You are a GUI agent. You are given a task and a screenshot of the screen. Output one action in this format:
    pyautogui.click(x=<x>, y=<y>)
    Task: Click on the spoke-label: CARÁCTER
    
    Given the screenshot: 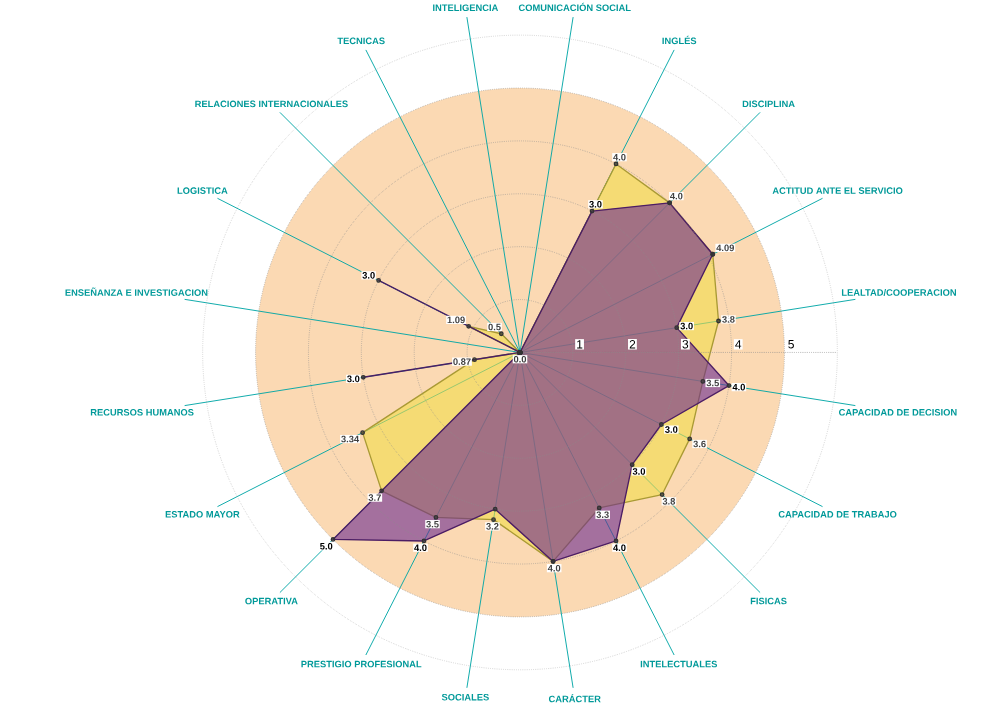 What is the action you would take?
    pyautogui.click(x=574, y=698)
    